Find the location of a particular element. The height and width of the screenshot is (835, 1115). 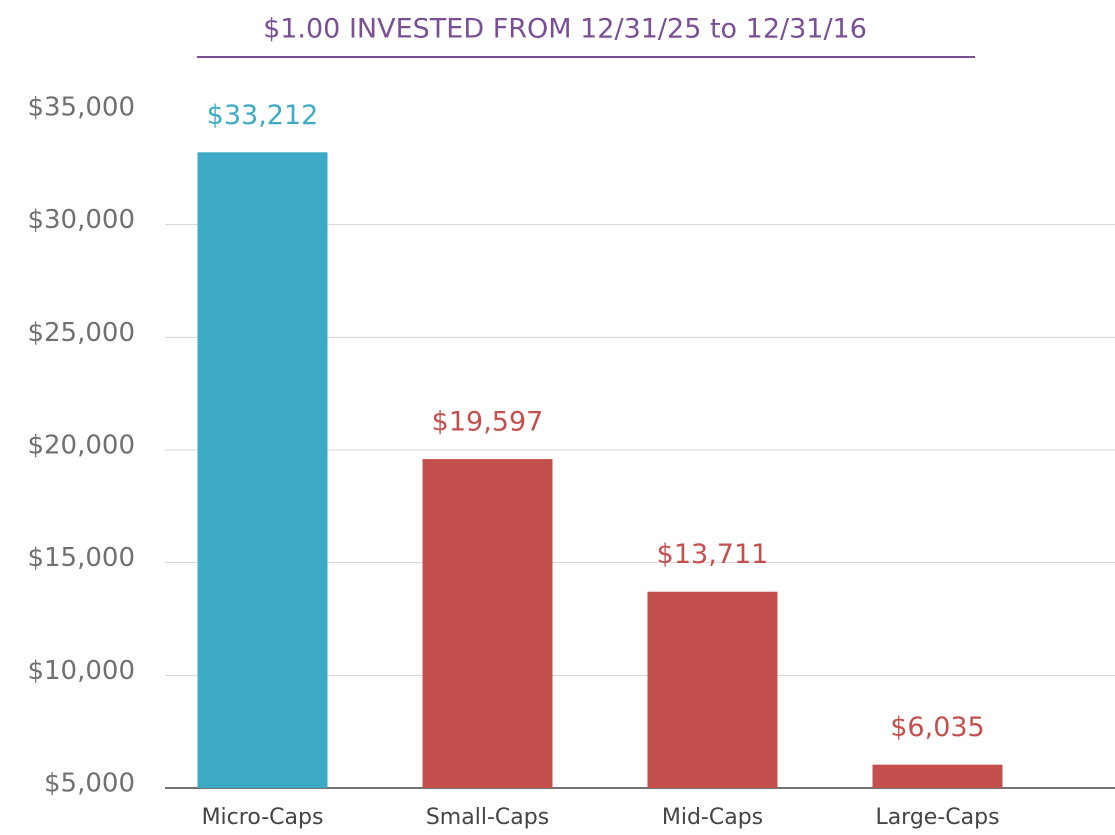

y-tick-label: $10,000 is located at coordinates (81, 671).